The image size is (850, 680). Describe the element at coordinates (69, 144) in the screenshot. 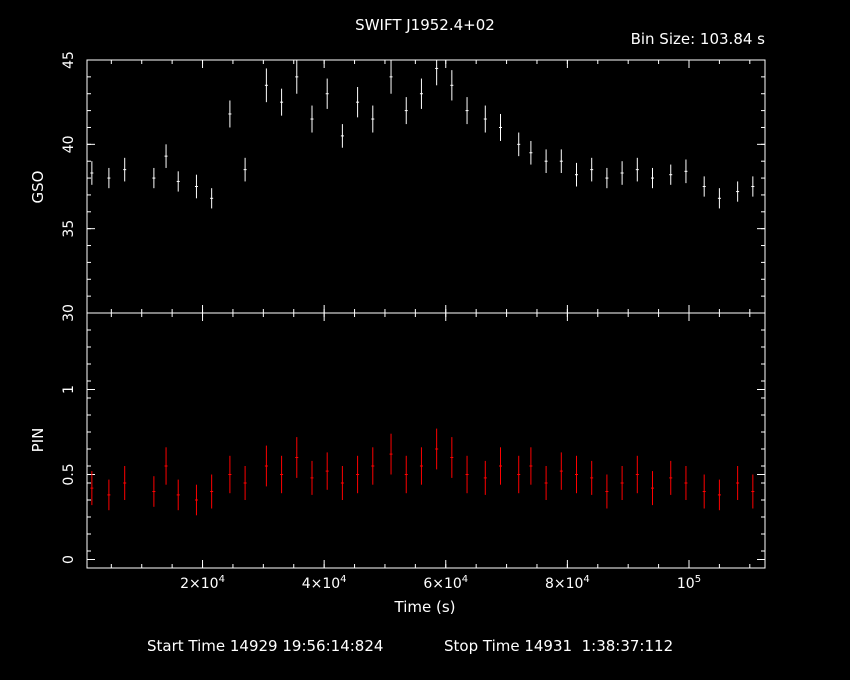

I see `gso-ytick-label: 40` at that location.